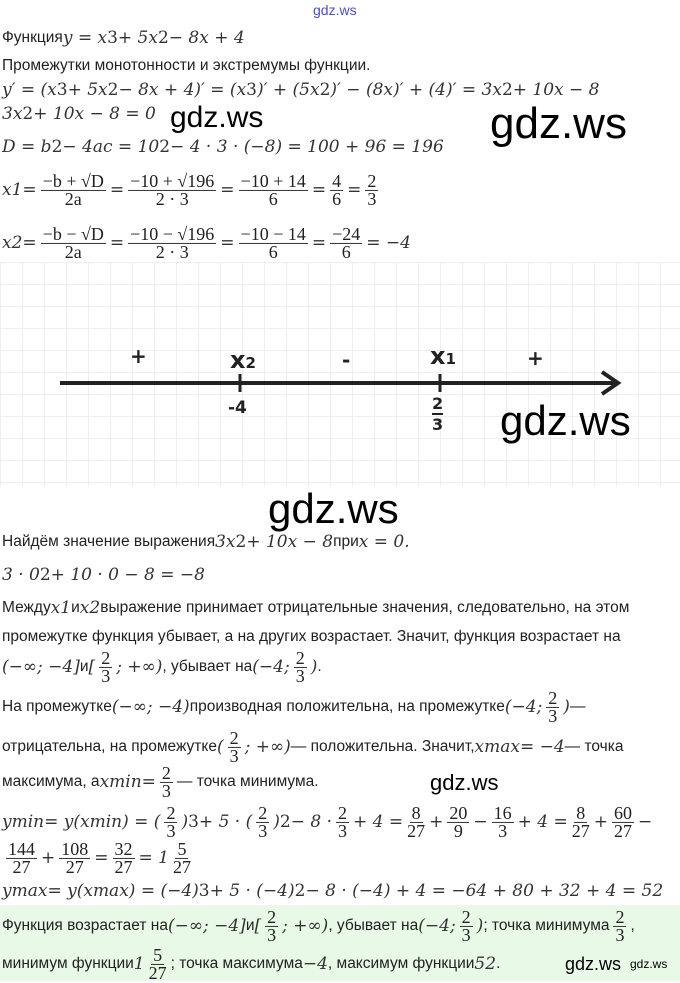 The width and height of the screenshot is (680, 983). I want to click on math: + 5x, so click(87, 90).